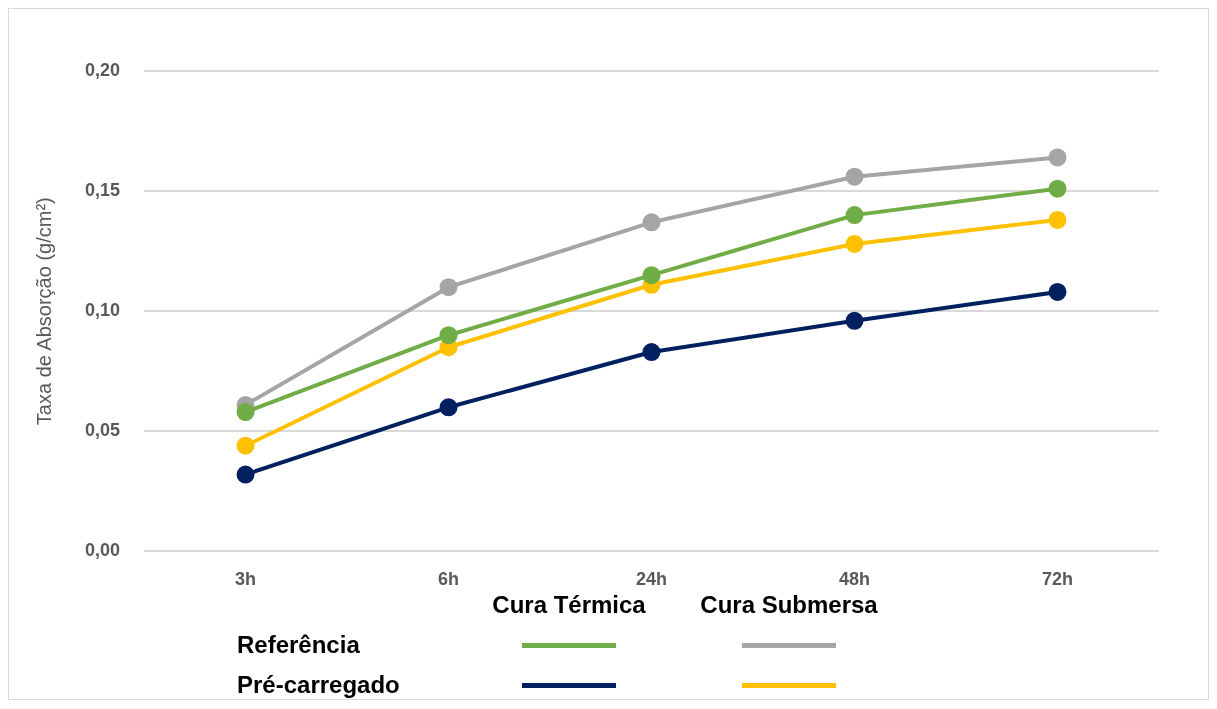  Describe the element at coordinates (246, 579) in the screenshot. I see `x-tick-label: 3h` at that location.